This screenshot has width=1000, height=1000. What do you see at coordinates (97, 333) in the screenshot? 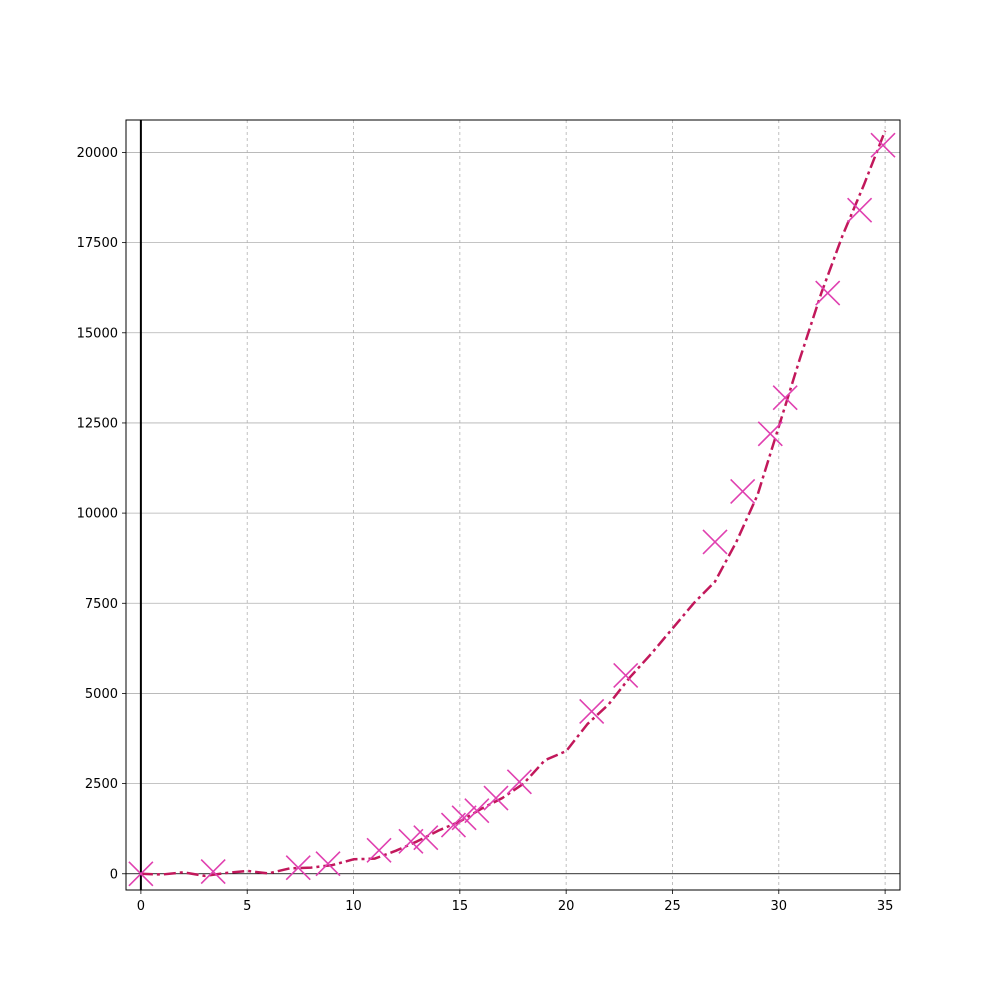
I see `y-tick-label: 15000` at bounding box center [97, 333].